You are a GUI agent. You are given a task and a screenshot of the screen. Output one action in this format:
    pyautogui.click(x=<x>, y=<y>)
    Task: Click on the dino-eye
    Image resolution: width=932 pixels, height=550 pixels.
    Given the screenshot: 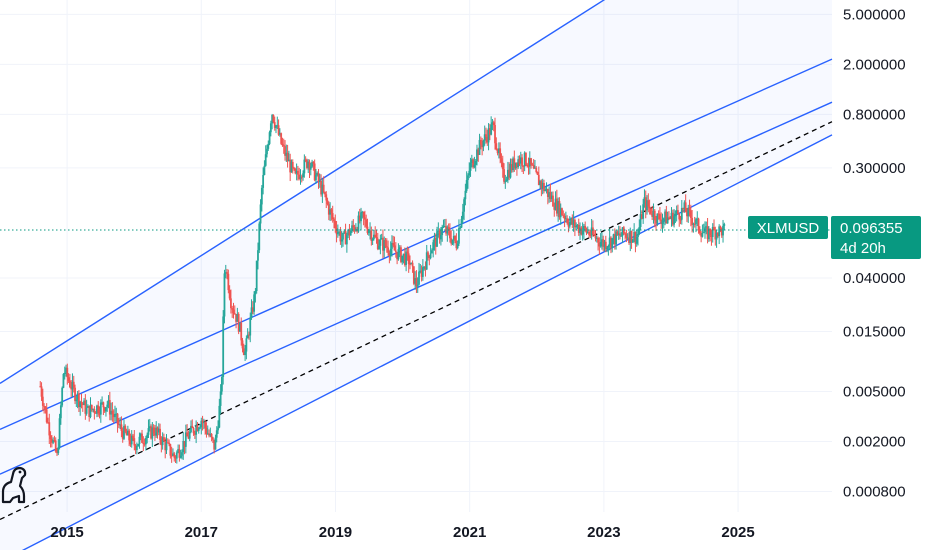 What is the action you would take?
    pyautogui.click(x=20, y=472)
    